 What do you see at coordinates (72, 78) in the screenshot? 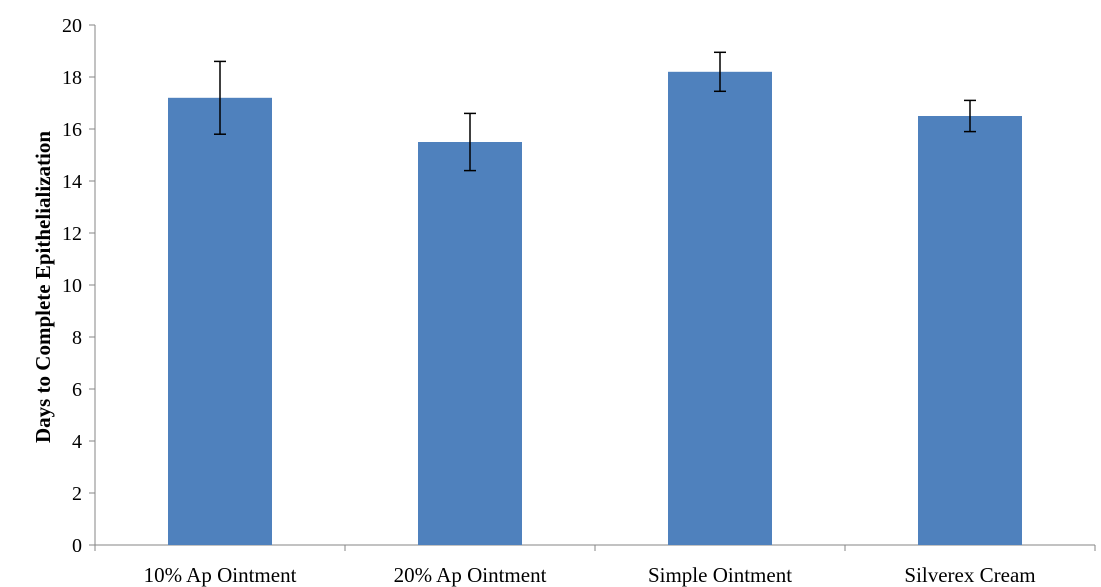
I see `y-tick-label: 18` at bounding box center [72, 78].